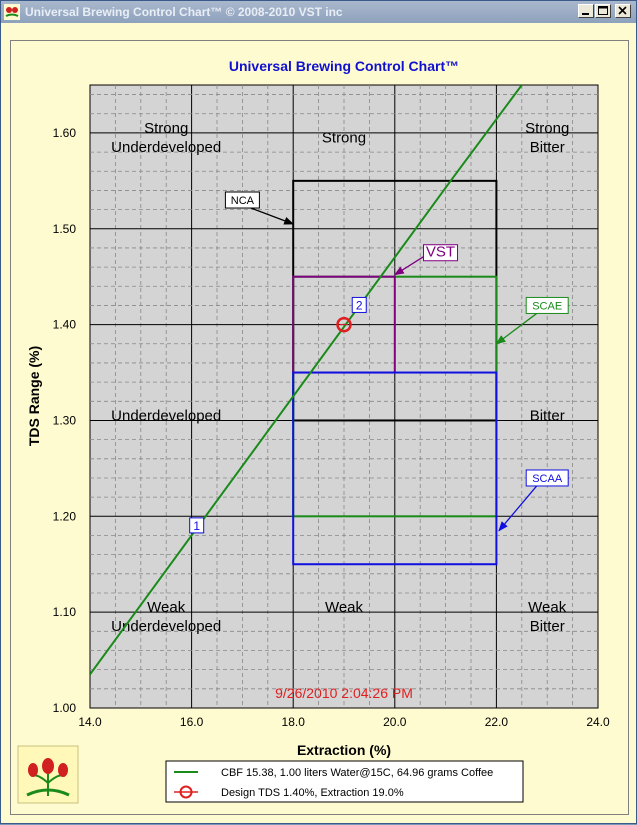  What do you see at coordinates (48, 774) in the screenshot?
I see `vst-logo-icon` at bounding box center [48, 774].